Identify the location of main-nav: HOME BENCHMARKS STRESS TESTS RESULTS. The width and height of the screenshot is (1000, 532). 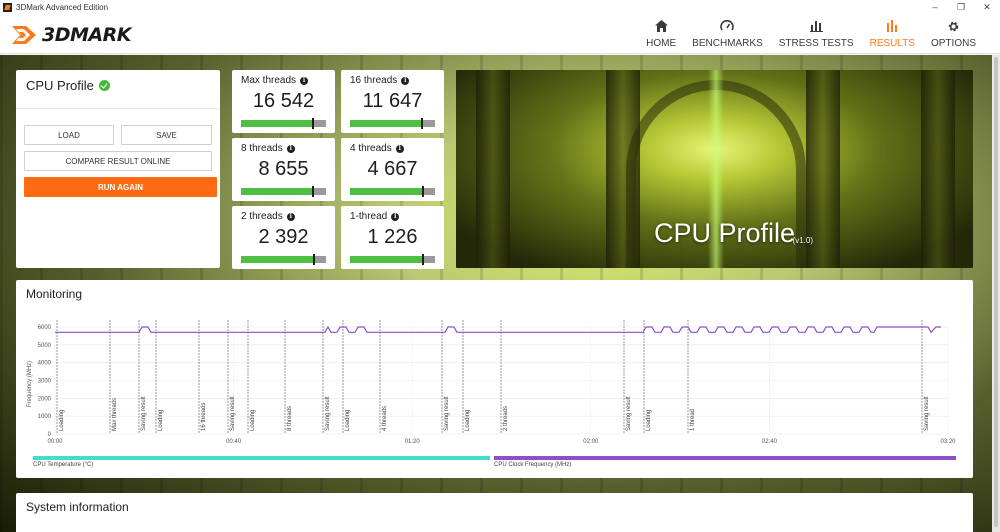
(811, 34).